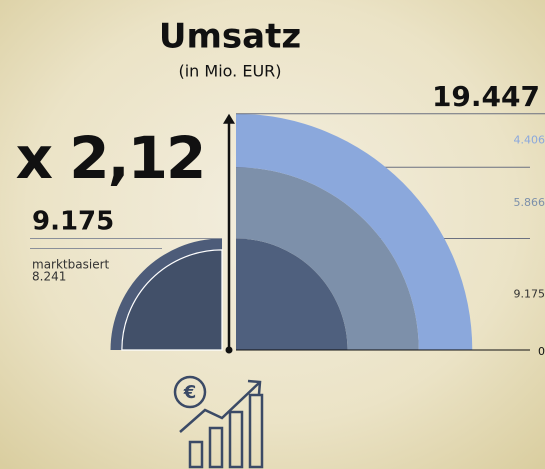 Image resolution: width=545 pixels, height=469 pixels. I want to click on multiplier: x 2,12, so click(110, 158).